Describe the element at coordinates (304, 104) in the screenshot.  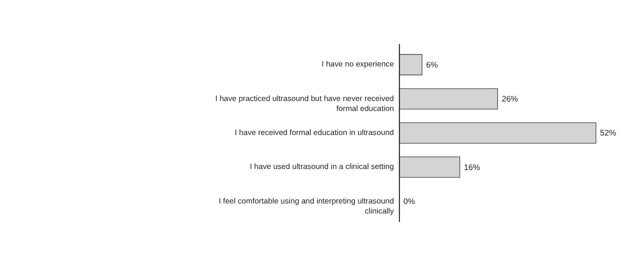
I see `y-tick-label: I have practiced ultrasound but have never received formal education` at that location.